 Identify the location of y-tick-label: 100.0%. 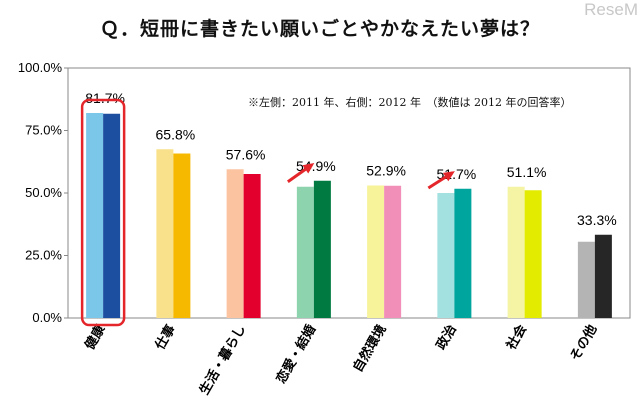
(40, 67).